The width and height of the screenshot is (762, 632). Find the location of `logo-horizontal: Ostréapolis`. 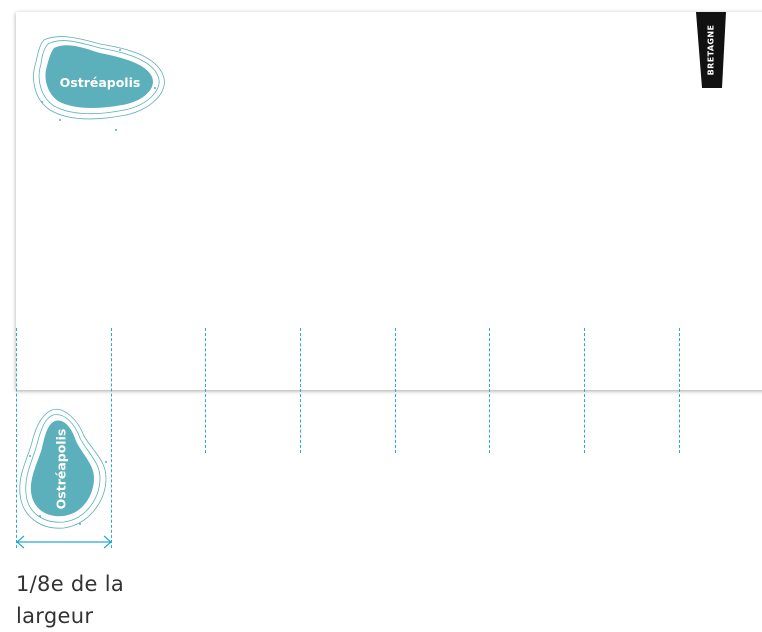

logo-horizontal: Ostréapolis is located at coordinates (99, 83).